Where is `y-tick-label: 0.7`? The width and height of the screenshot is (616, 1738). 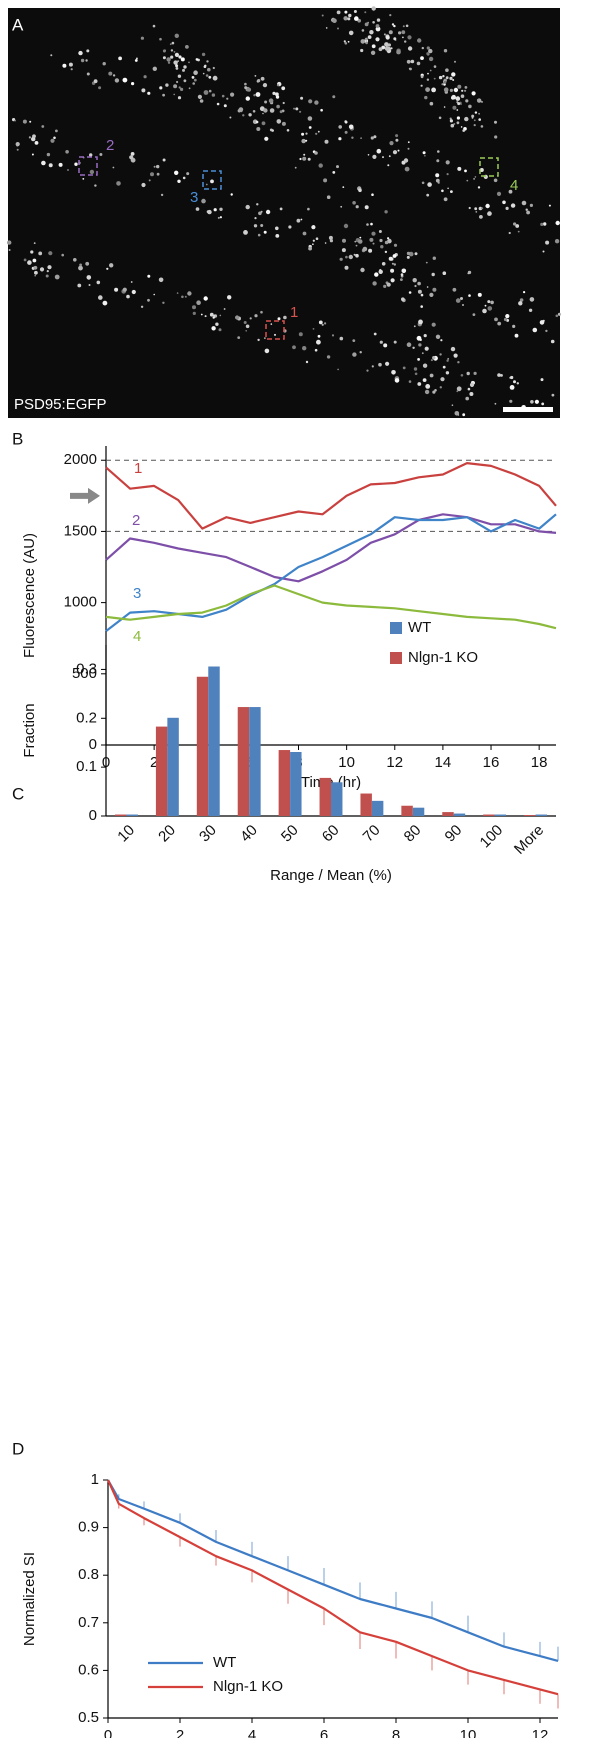
y-tick-label: 0.7 is located at coordinates (88, 1622).